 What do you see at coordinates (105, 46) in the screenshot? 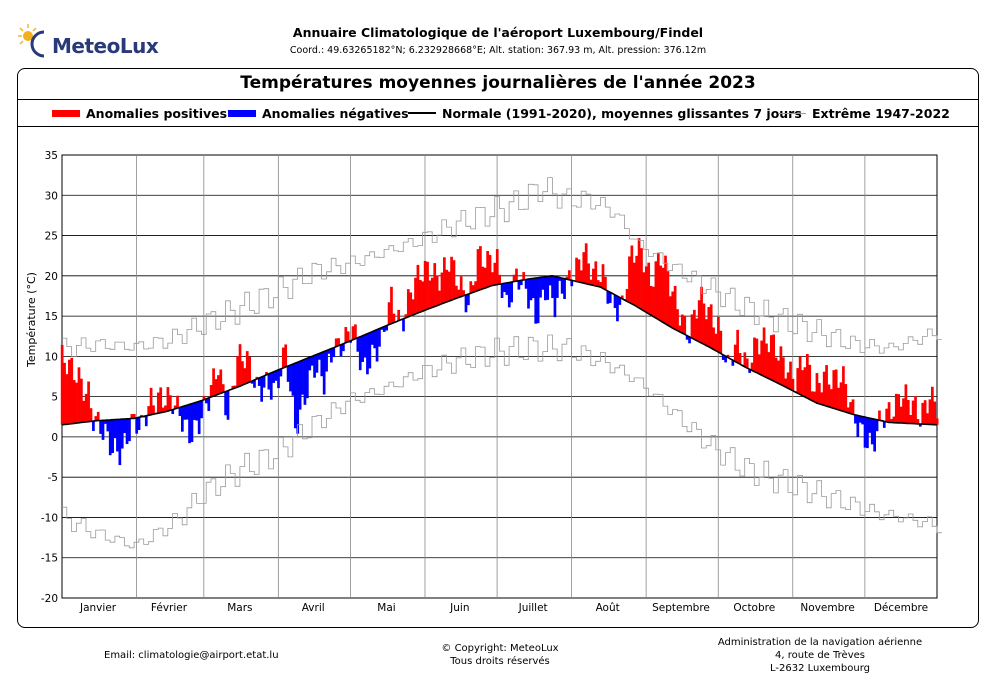
I see `logo-text: MeteoLux` at bounding box center [105, 46].